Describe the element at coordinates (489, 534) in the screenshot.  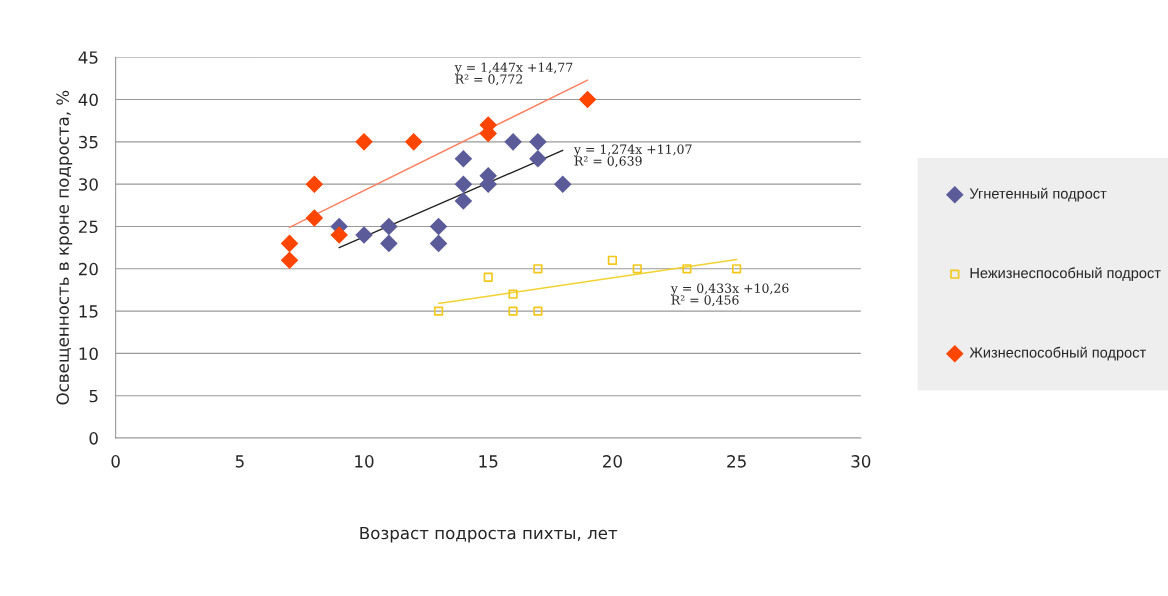
I see `x-axis-title: Возраст подроста пихты, лет` at that location.